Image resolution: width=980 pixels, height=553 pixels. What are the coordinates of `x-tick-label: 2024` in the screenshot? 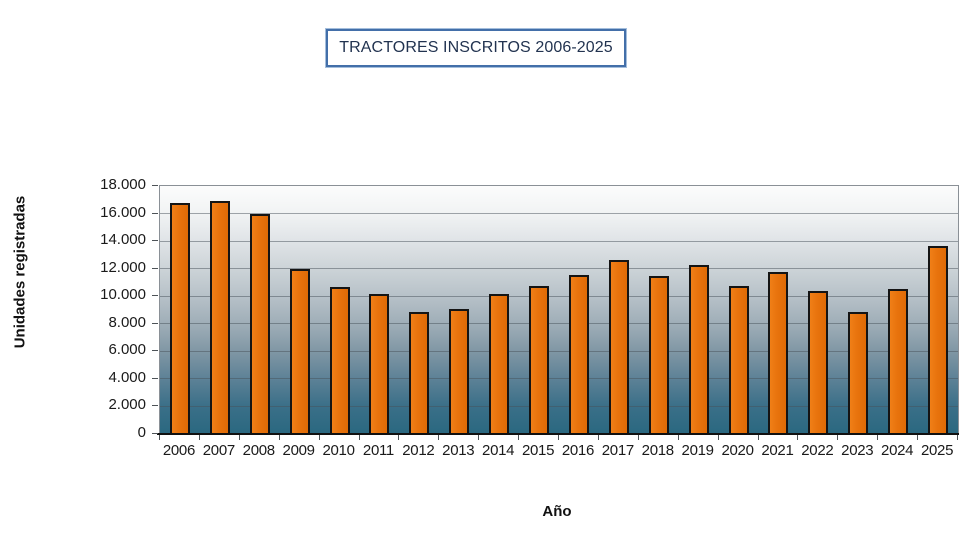 It's located at (897, 450).